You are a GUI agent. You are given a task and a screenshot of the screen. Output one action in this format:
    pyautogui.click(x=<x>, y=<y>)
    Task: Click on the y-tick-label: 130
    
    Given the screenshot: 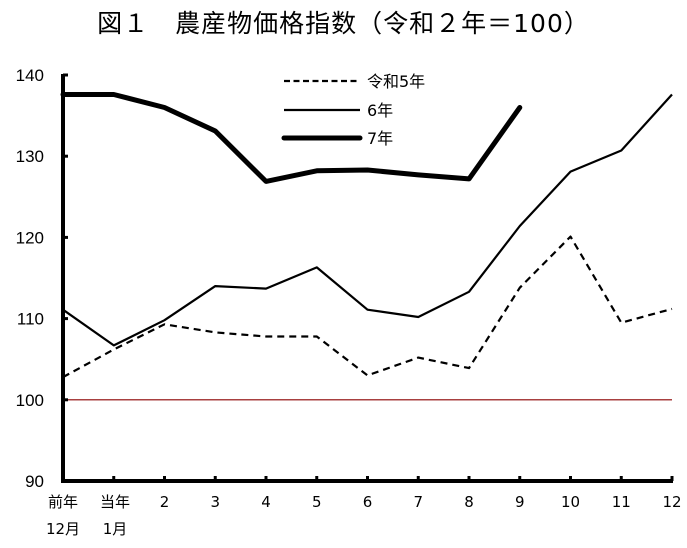 What is the action you would take?
    pyautogui.click(x=30, y=156)
    